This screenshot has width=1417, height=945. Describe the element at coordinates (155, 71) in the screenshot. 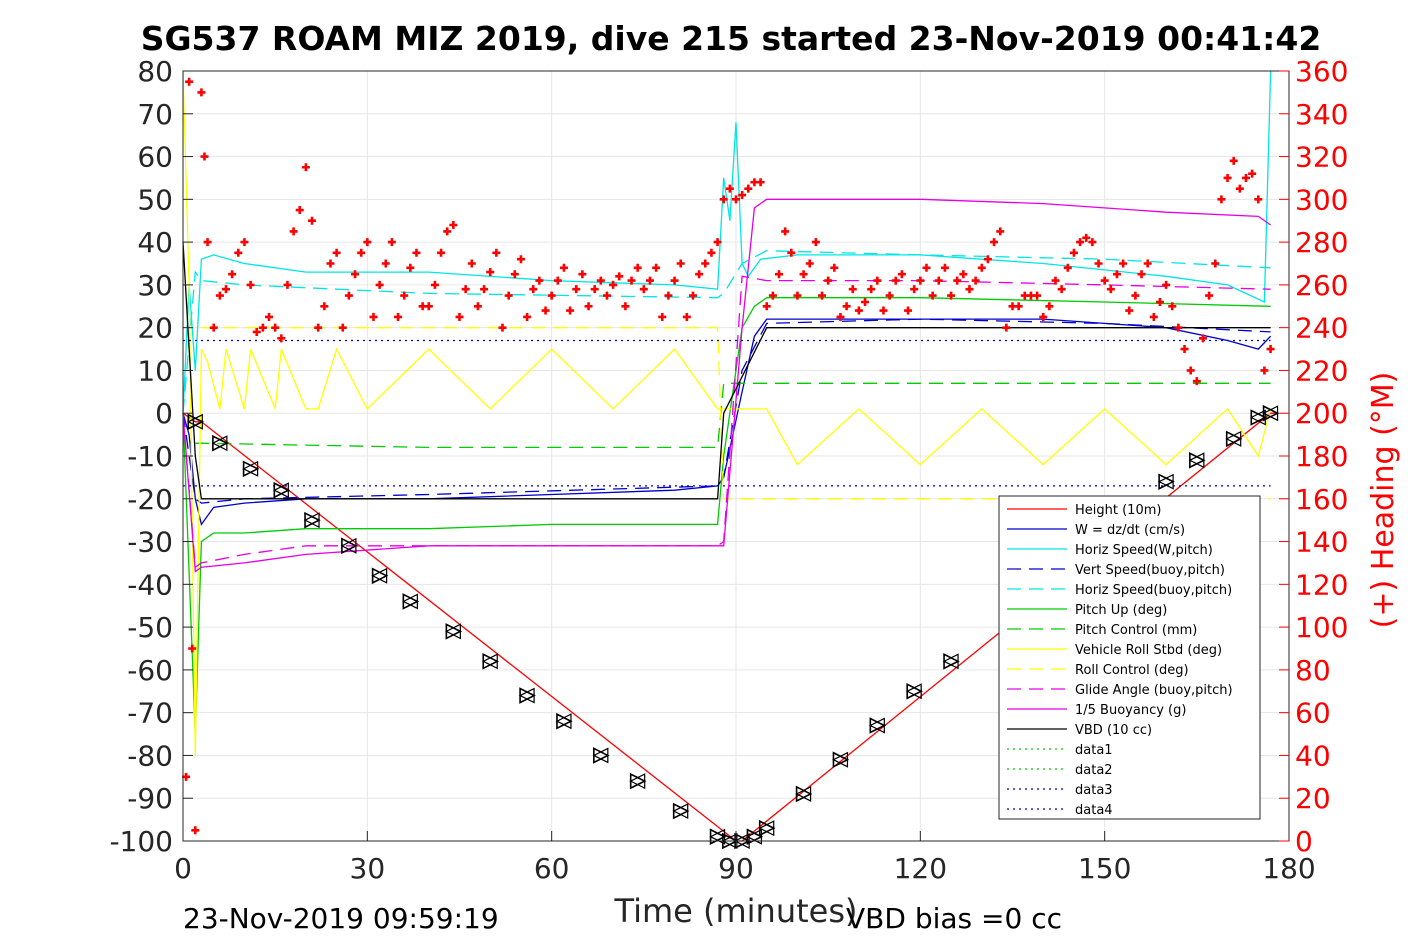

I see `y-tick-label: 80` at that location.